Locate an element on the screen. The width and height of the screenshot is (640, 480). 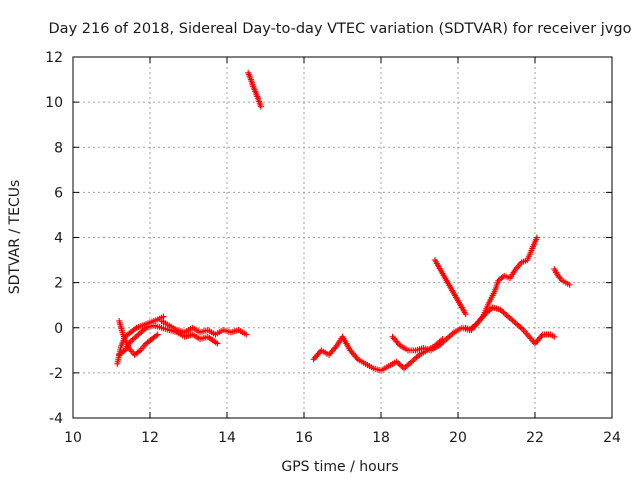
y-tick-label: 0 is located at coordinates (58, 329).